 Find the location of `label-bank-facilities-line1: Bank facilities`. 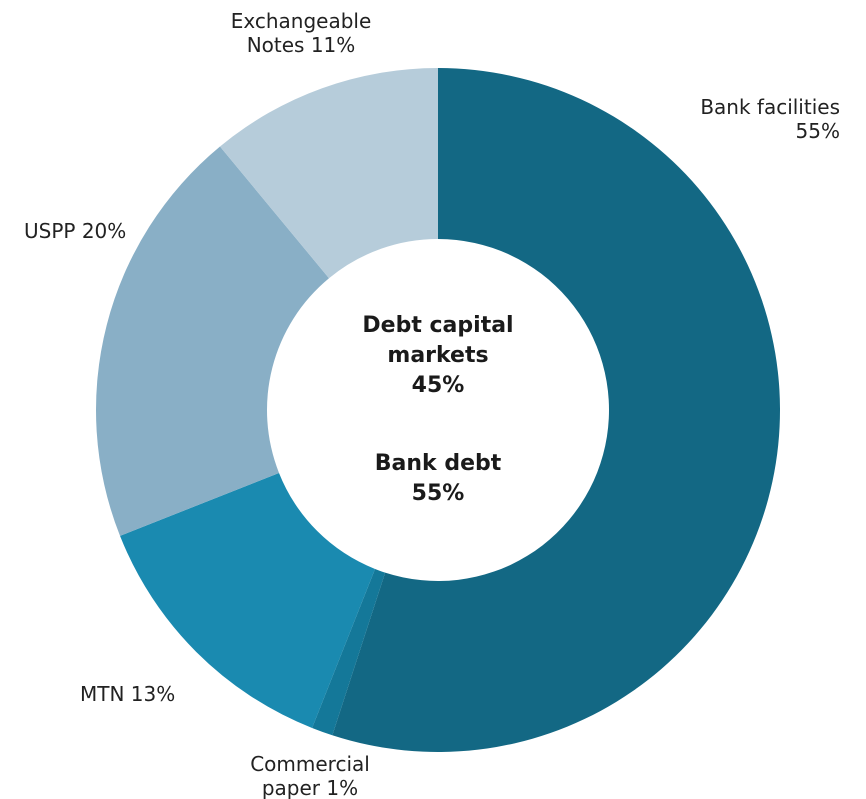

label-bank-facilities-line1: Bank facilities is located at coordinates (770, 107).